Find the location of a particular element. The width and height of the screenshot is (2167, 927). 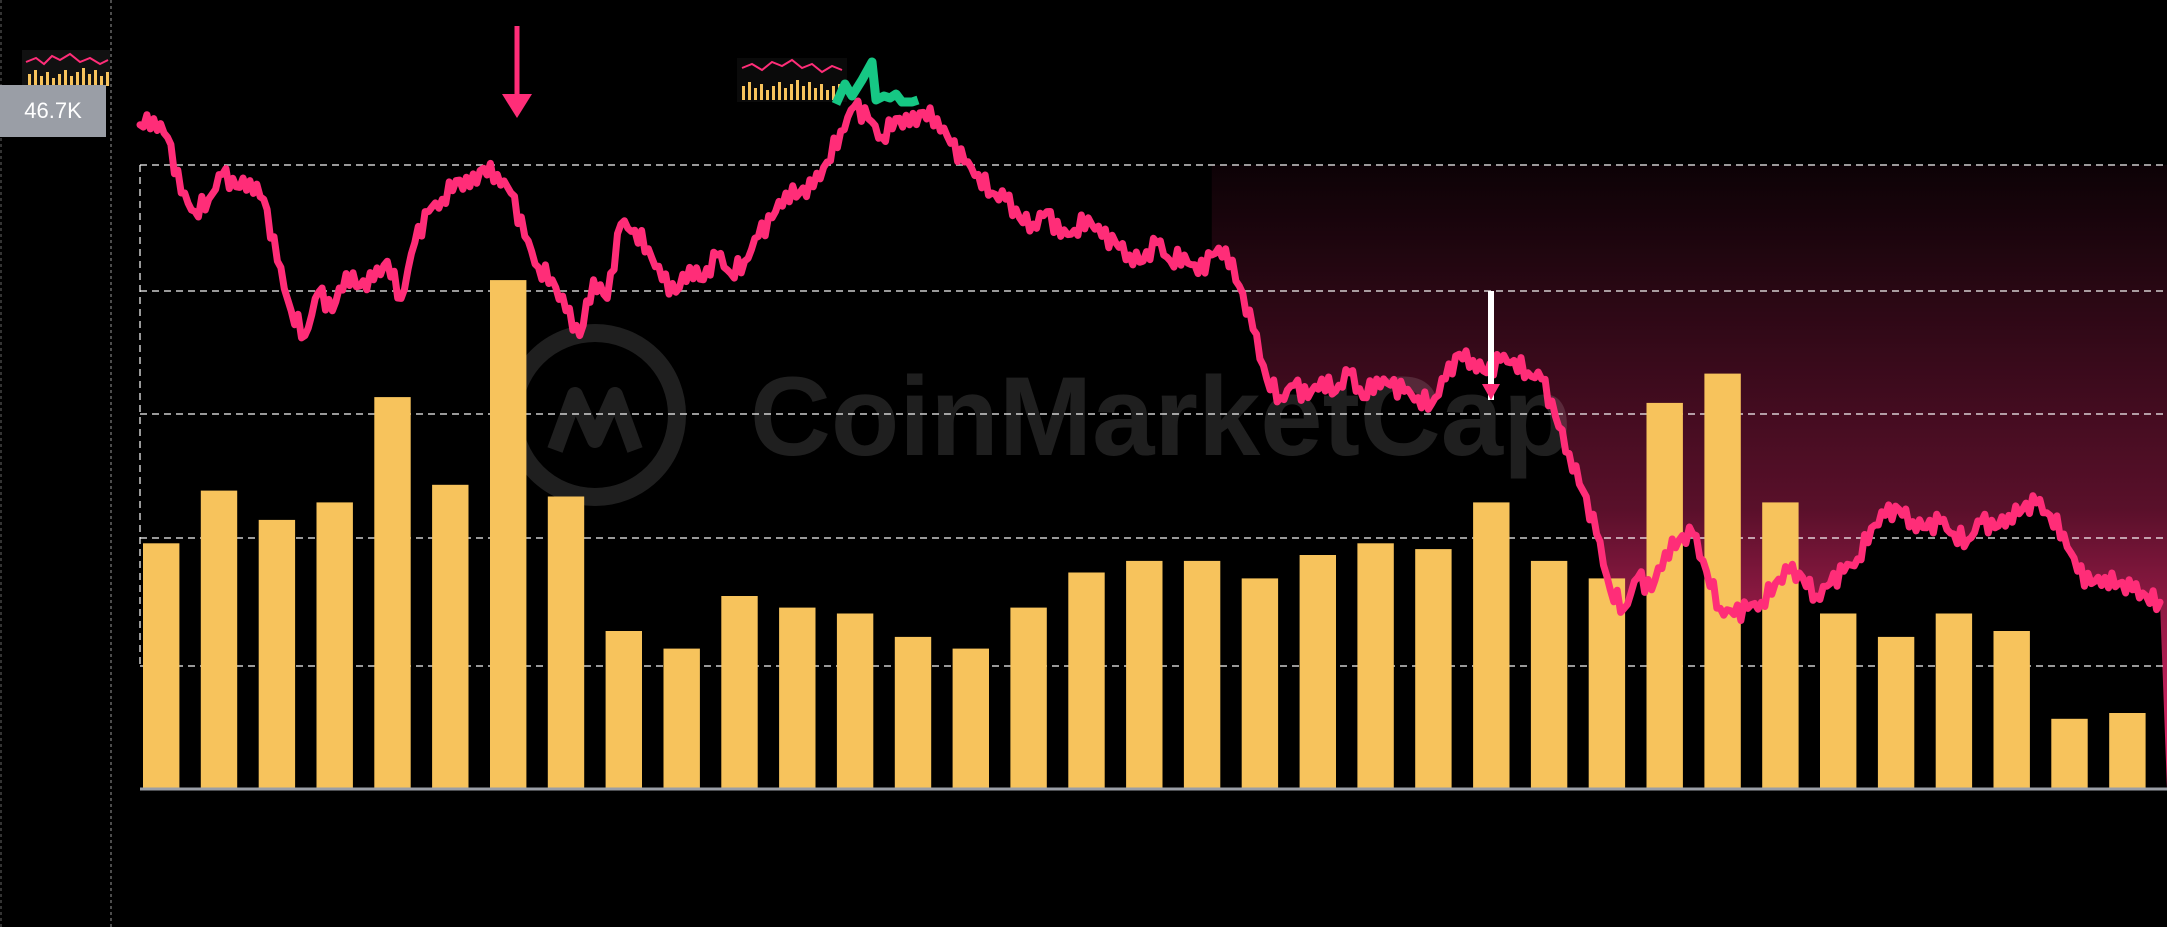

mini-chart-thumbnail-center is located at coordinates (792, 80).